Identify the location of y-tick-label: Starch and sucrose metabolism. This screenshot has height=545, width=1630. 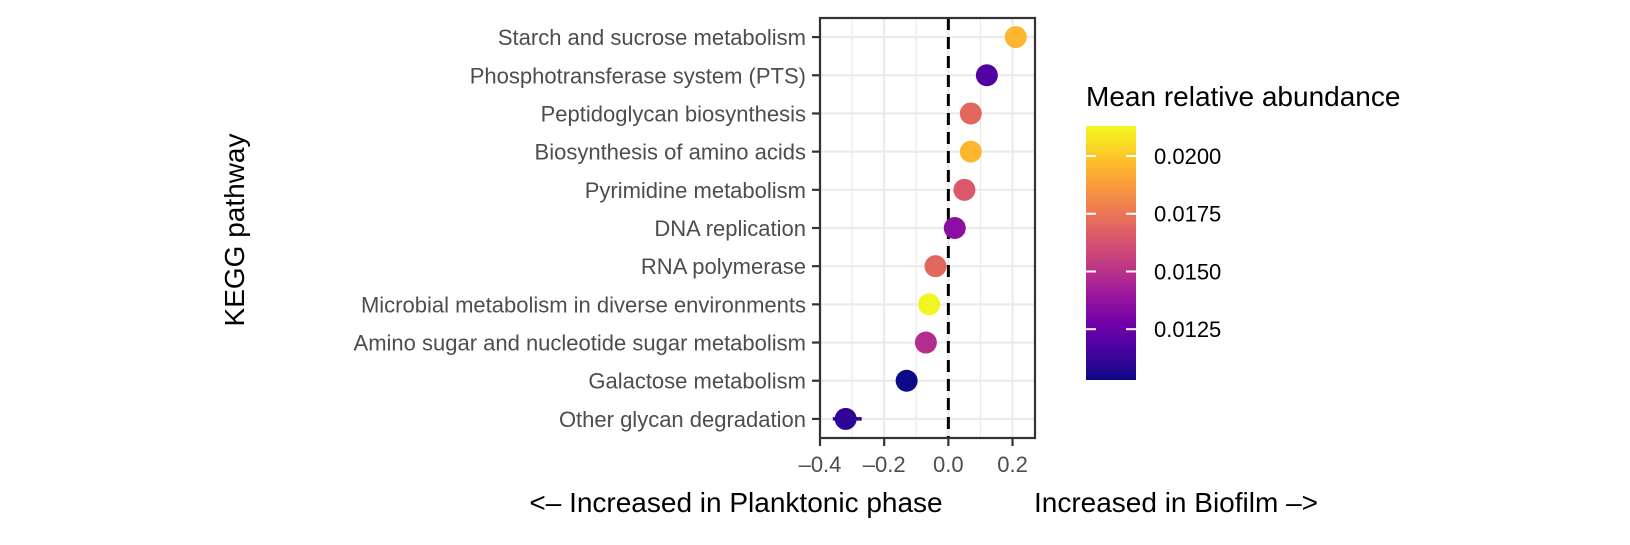
(652, 37).